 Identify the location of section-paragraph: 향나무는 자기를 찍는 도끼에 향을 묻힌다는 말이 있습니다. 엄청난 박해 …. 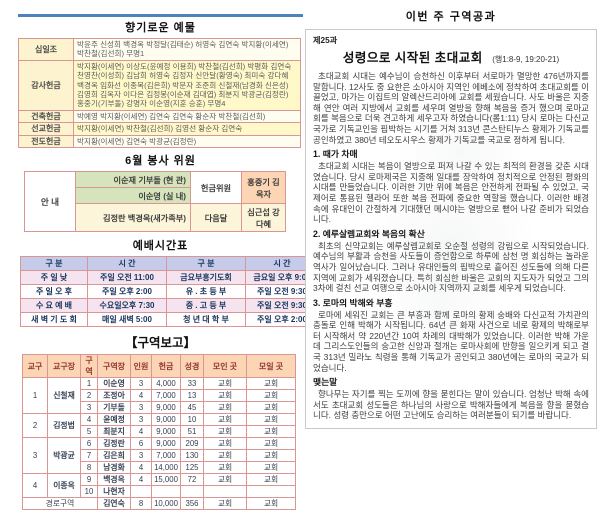
(451, 405).